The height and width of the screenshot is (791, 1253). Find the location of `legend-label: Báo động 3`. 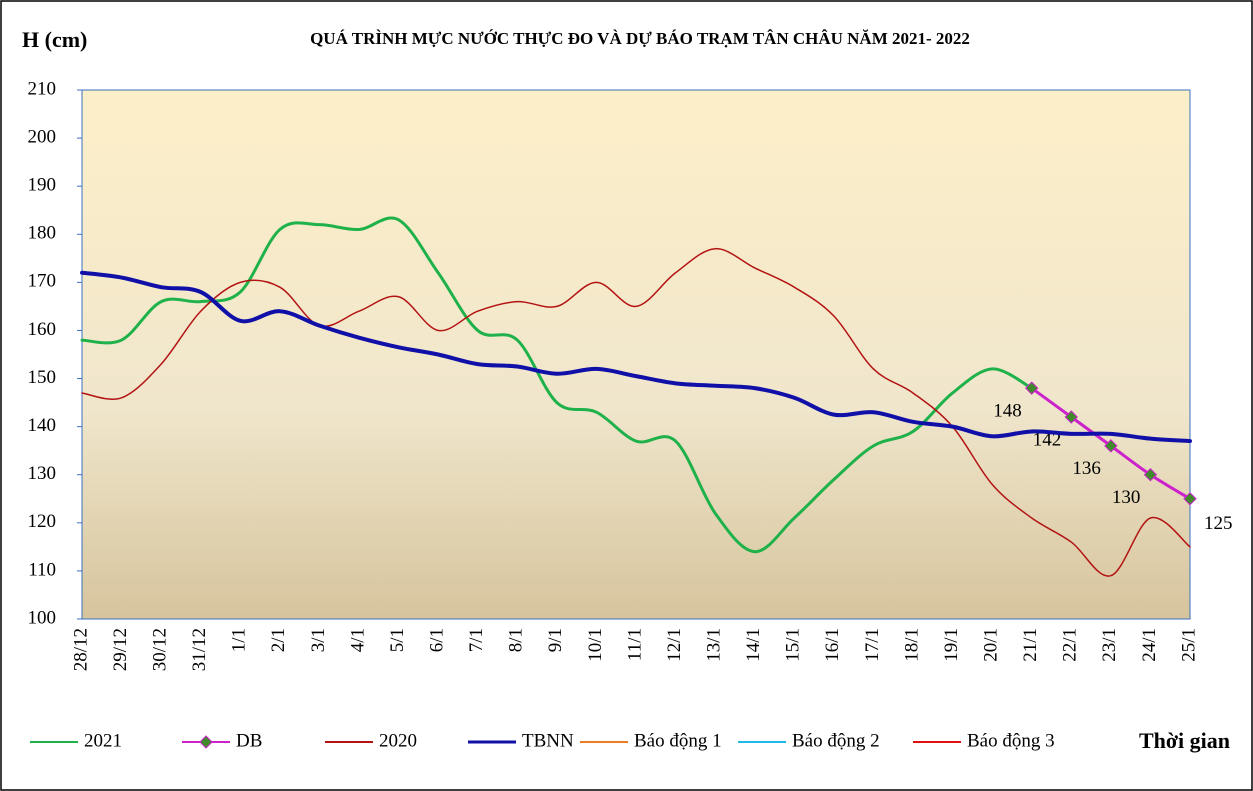

legend-label: Báo động 3 is located at coordinates (1011, 740).